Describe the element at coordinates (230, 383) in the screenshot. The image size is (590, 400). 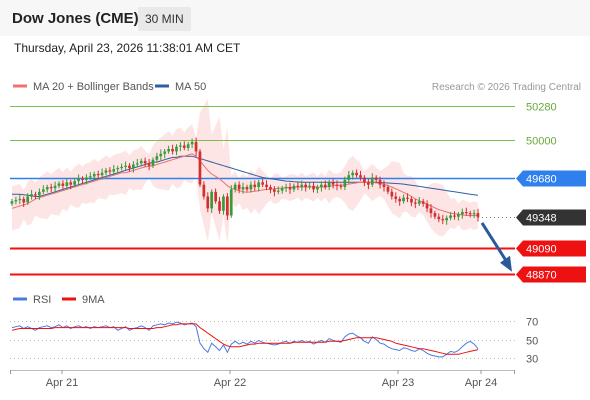
I see `x-tick-label-Apr-22: Apr 22` at that location.